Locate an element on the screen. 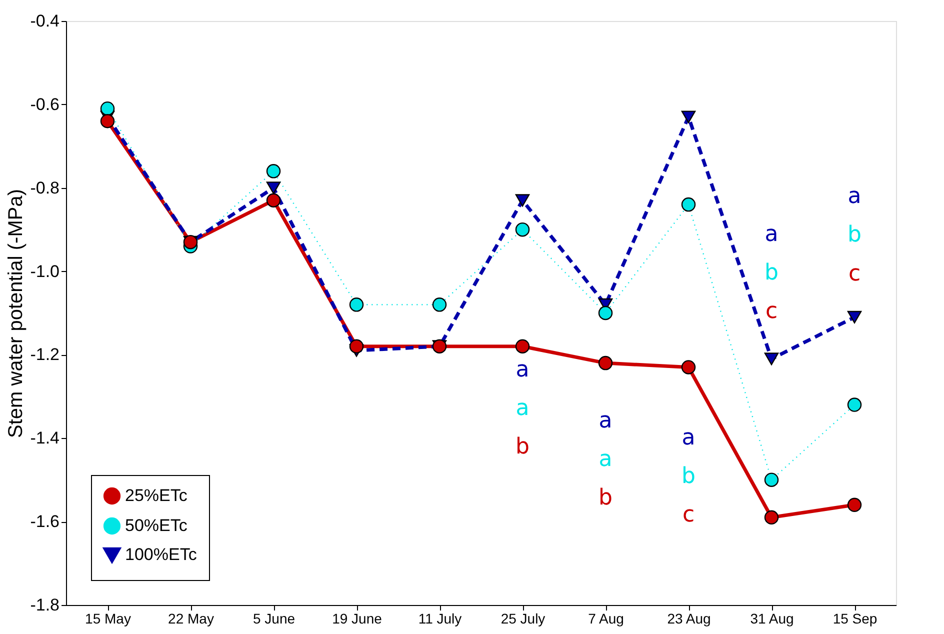  y-tick-label: -0.8 is located at coordinates (45, 188).